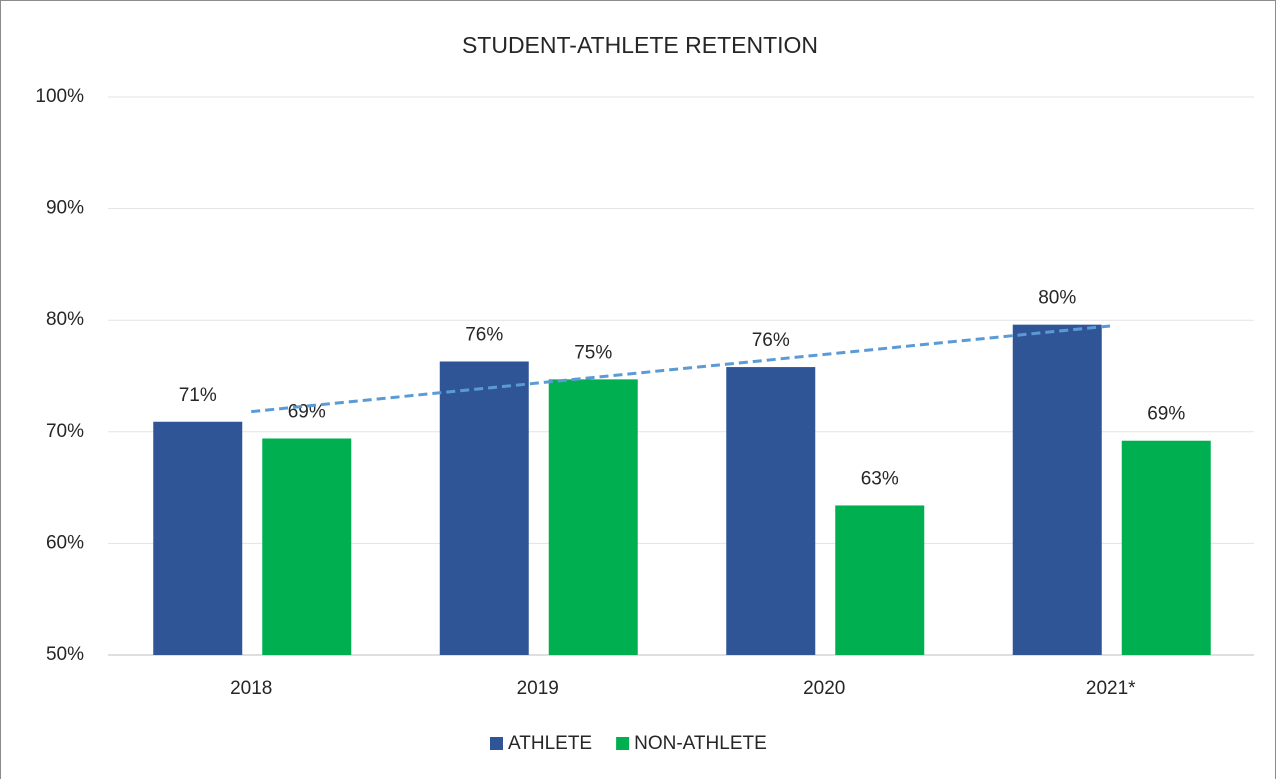 The image size is (1276, 779). I want to click on data-label: 63%, so click(880, 478).